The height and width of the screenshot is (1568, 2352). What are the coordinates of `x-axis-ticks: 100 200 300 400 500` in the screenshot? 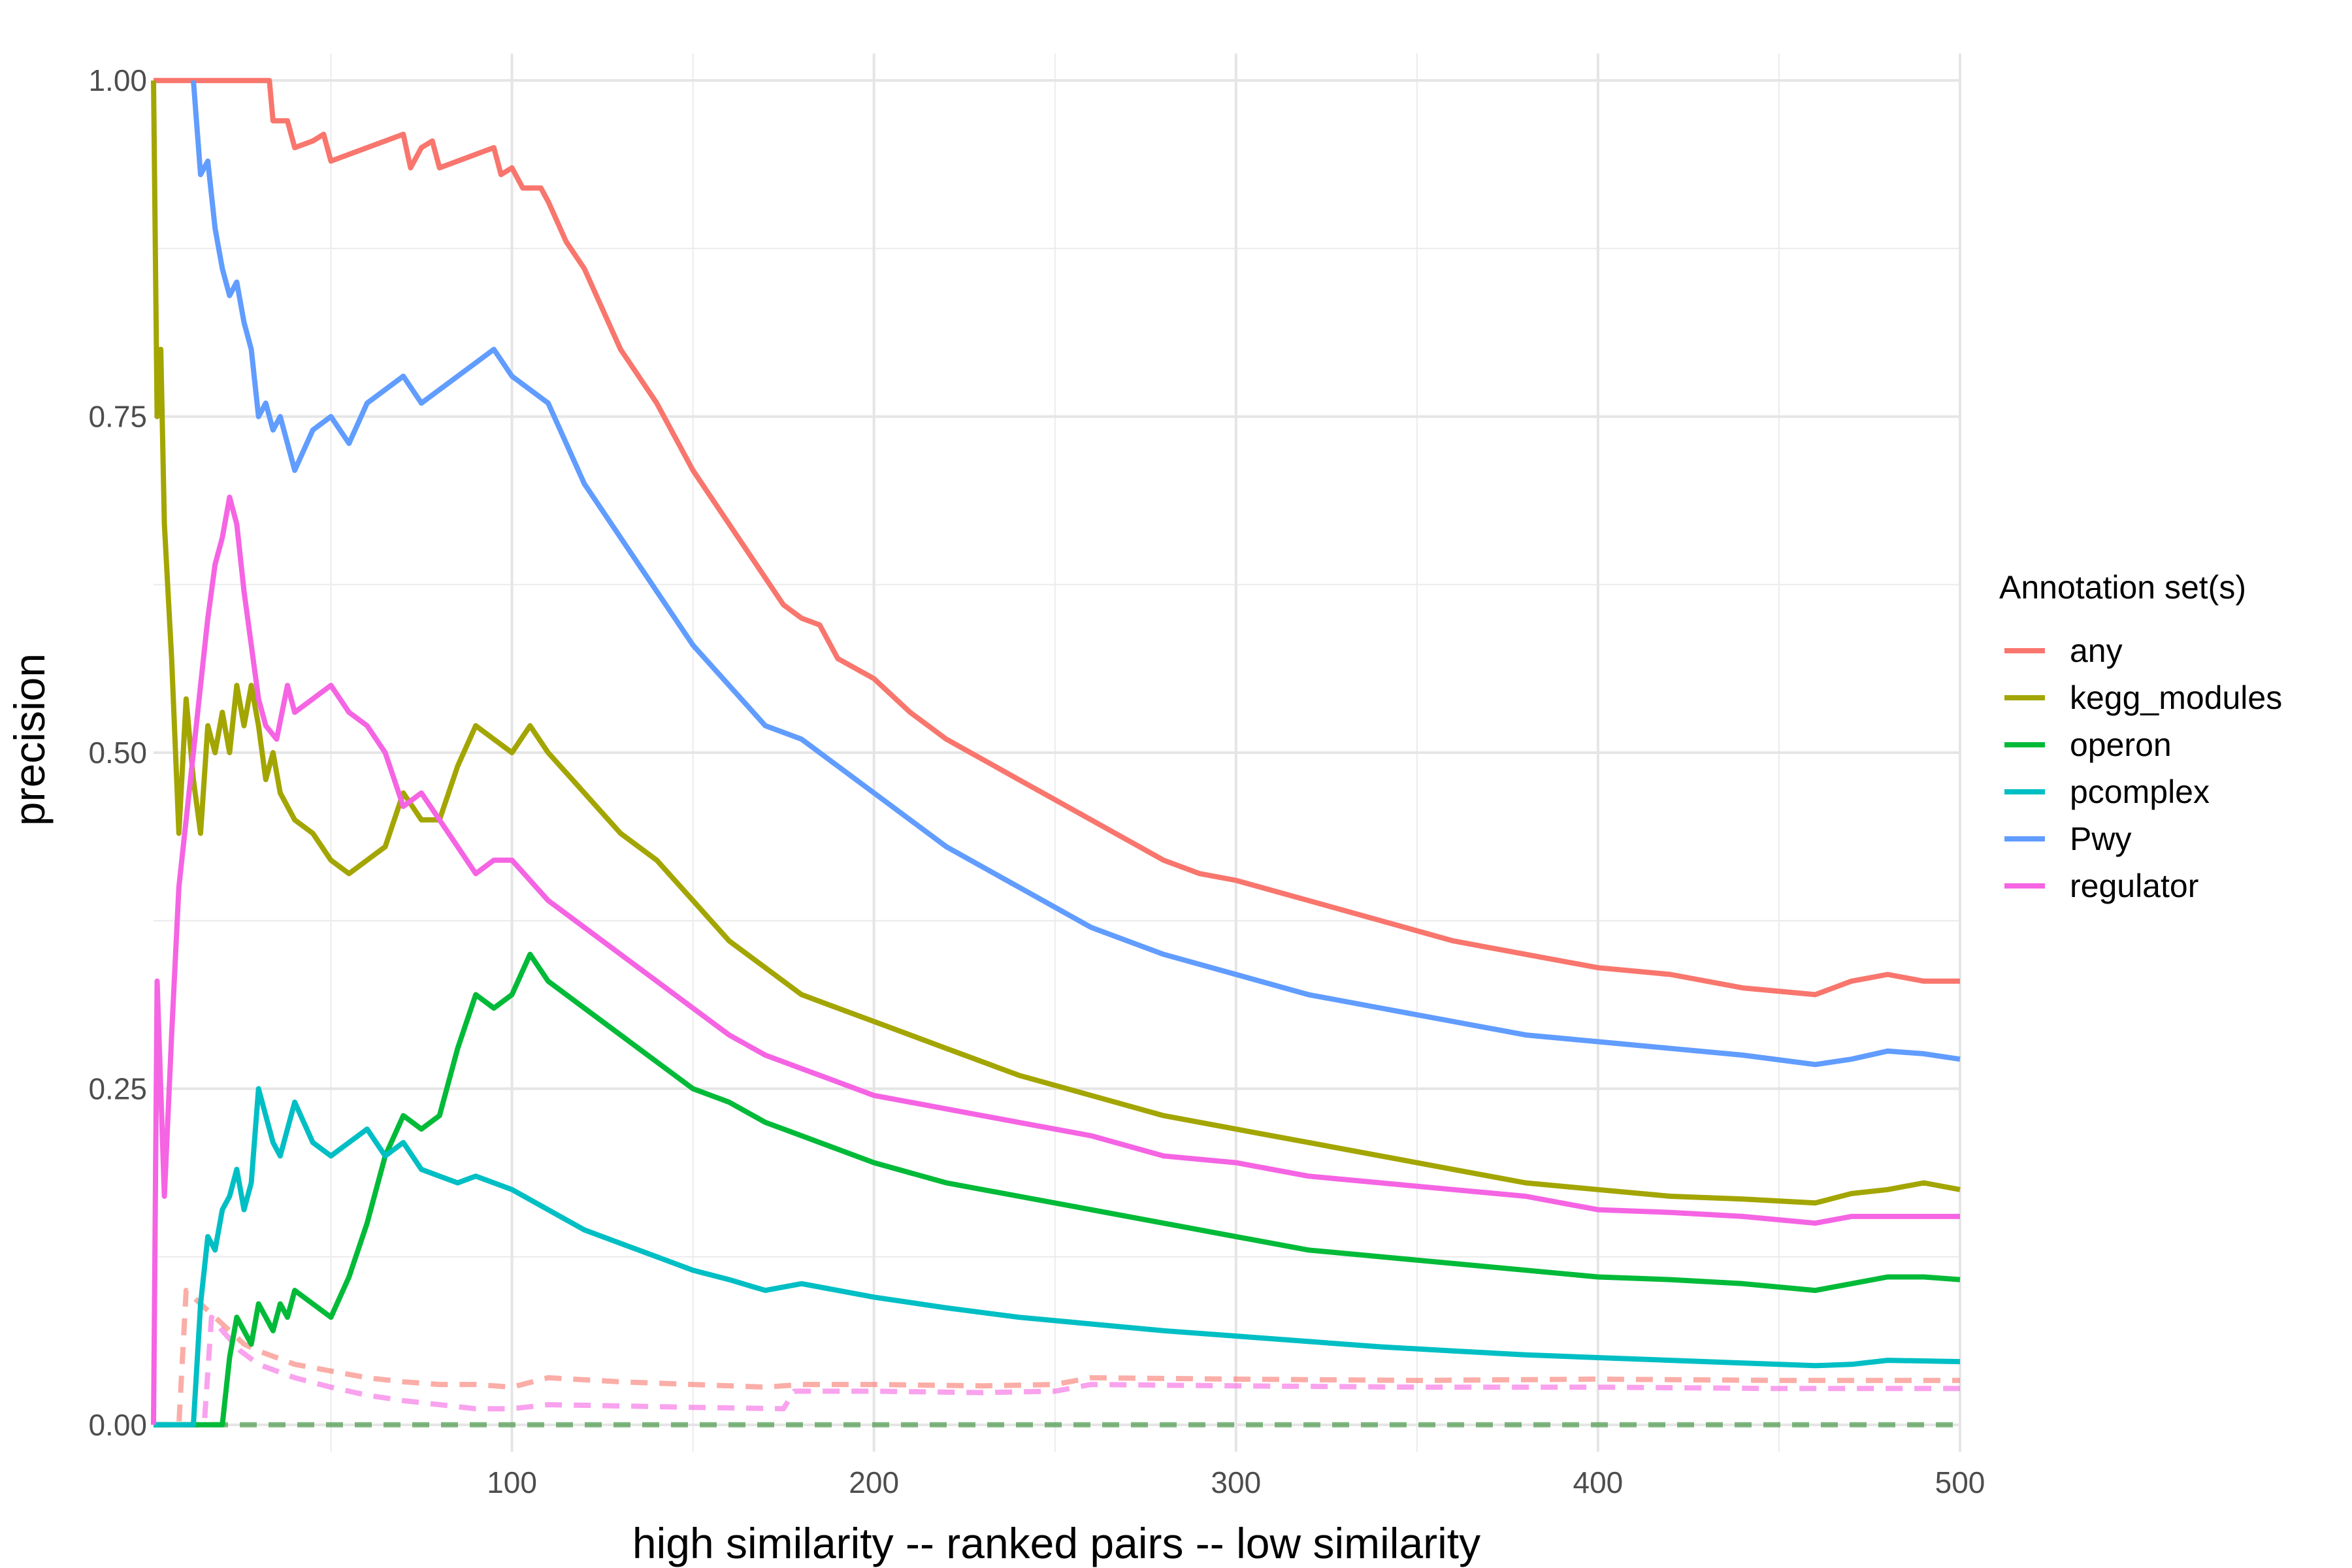 It's located at (1236, 1482).